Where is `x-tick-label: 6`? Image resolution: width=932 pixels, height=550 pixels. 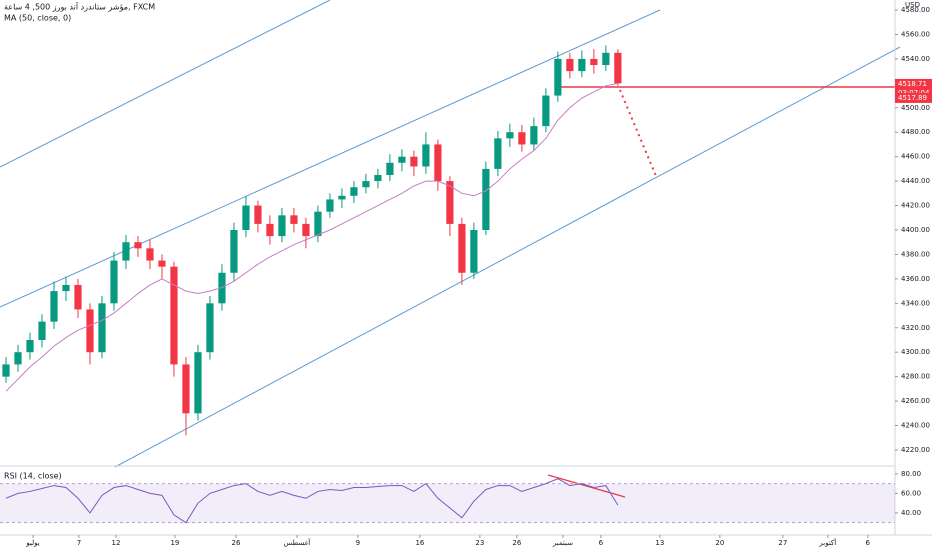
x-tick-label: 6 is located at coordinates (601, 543).